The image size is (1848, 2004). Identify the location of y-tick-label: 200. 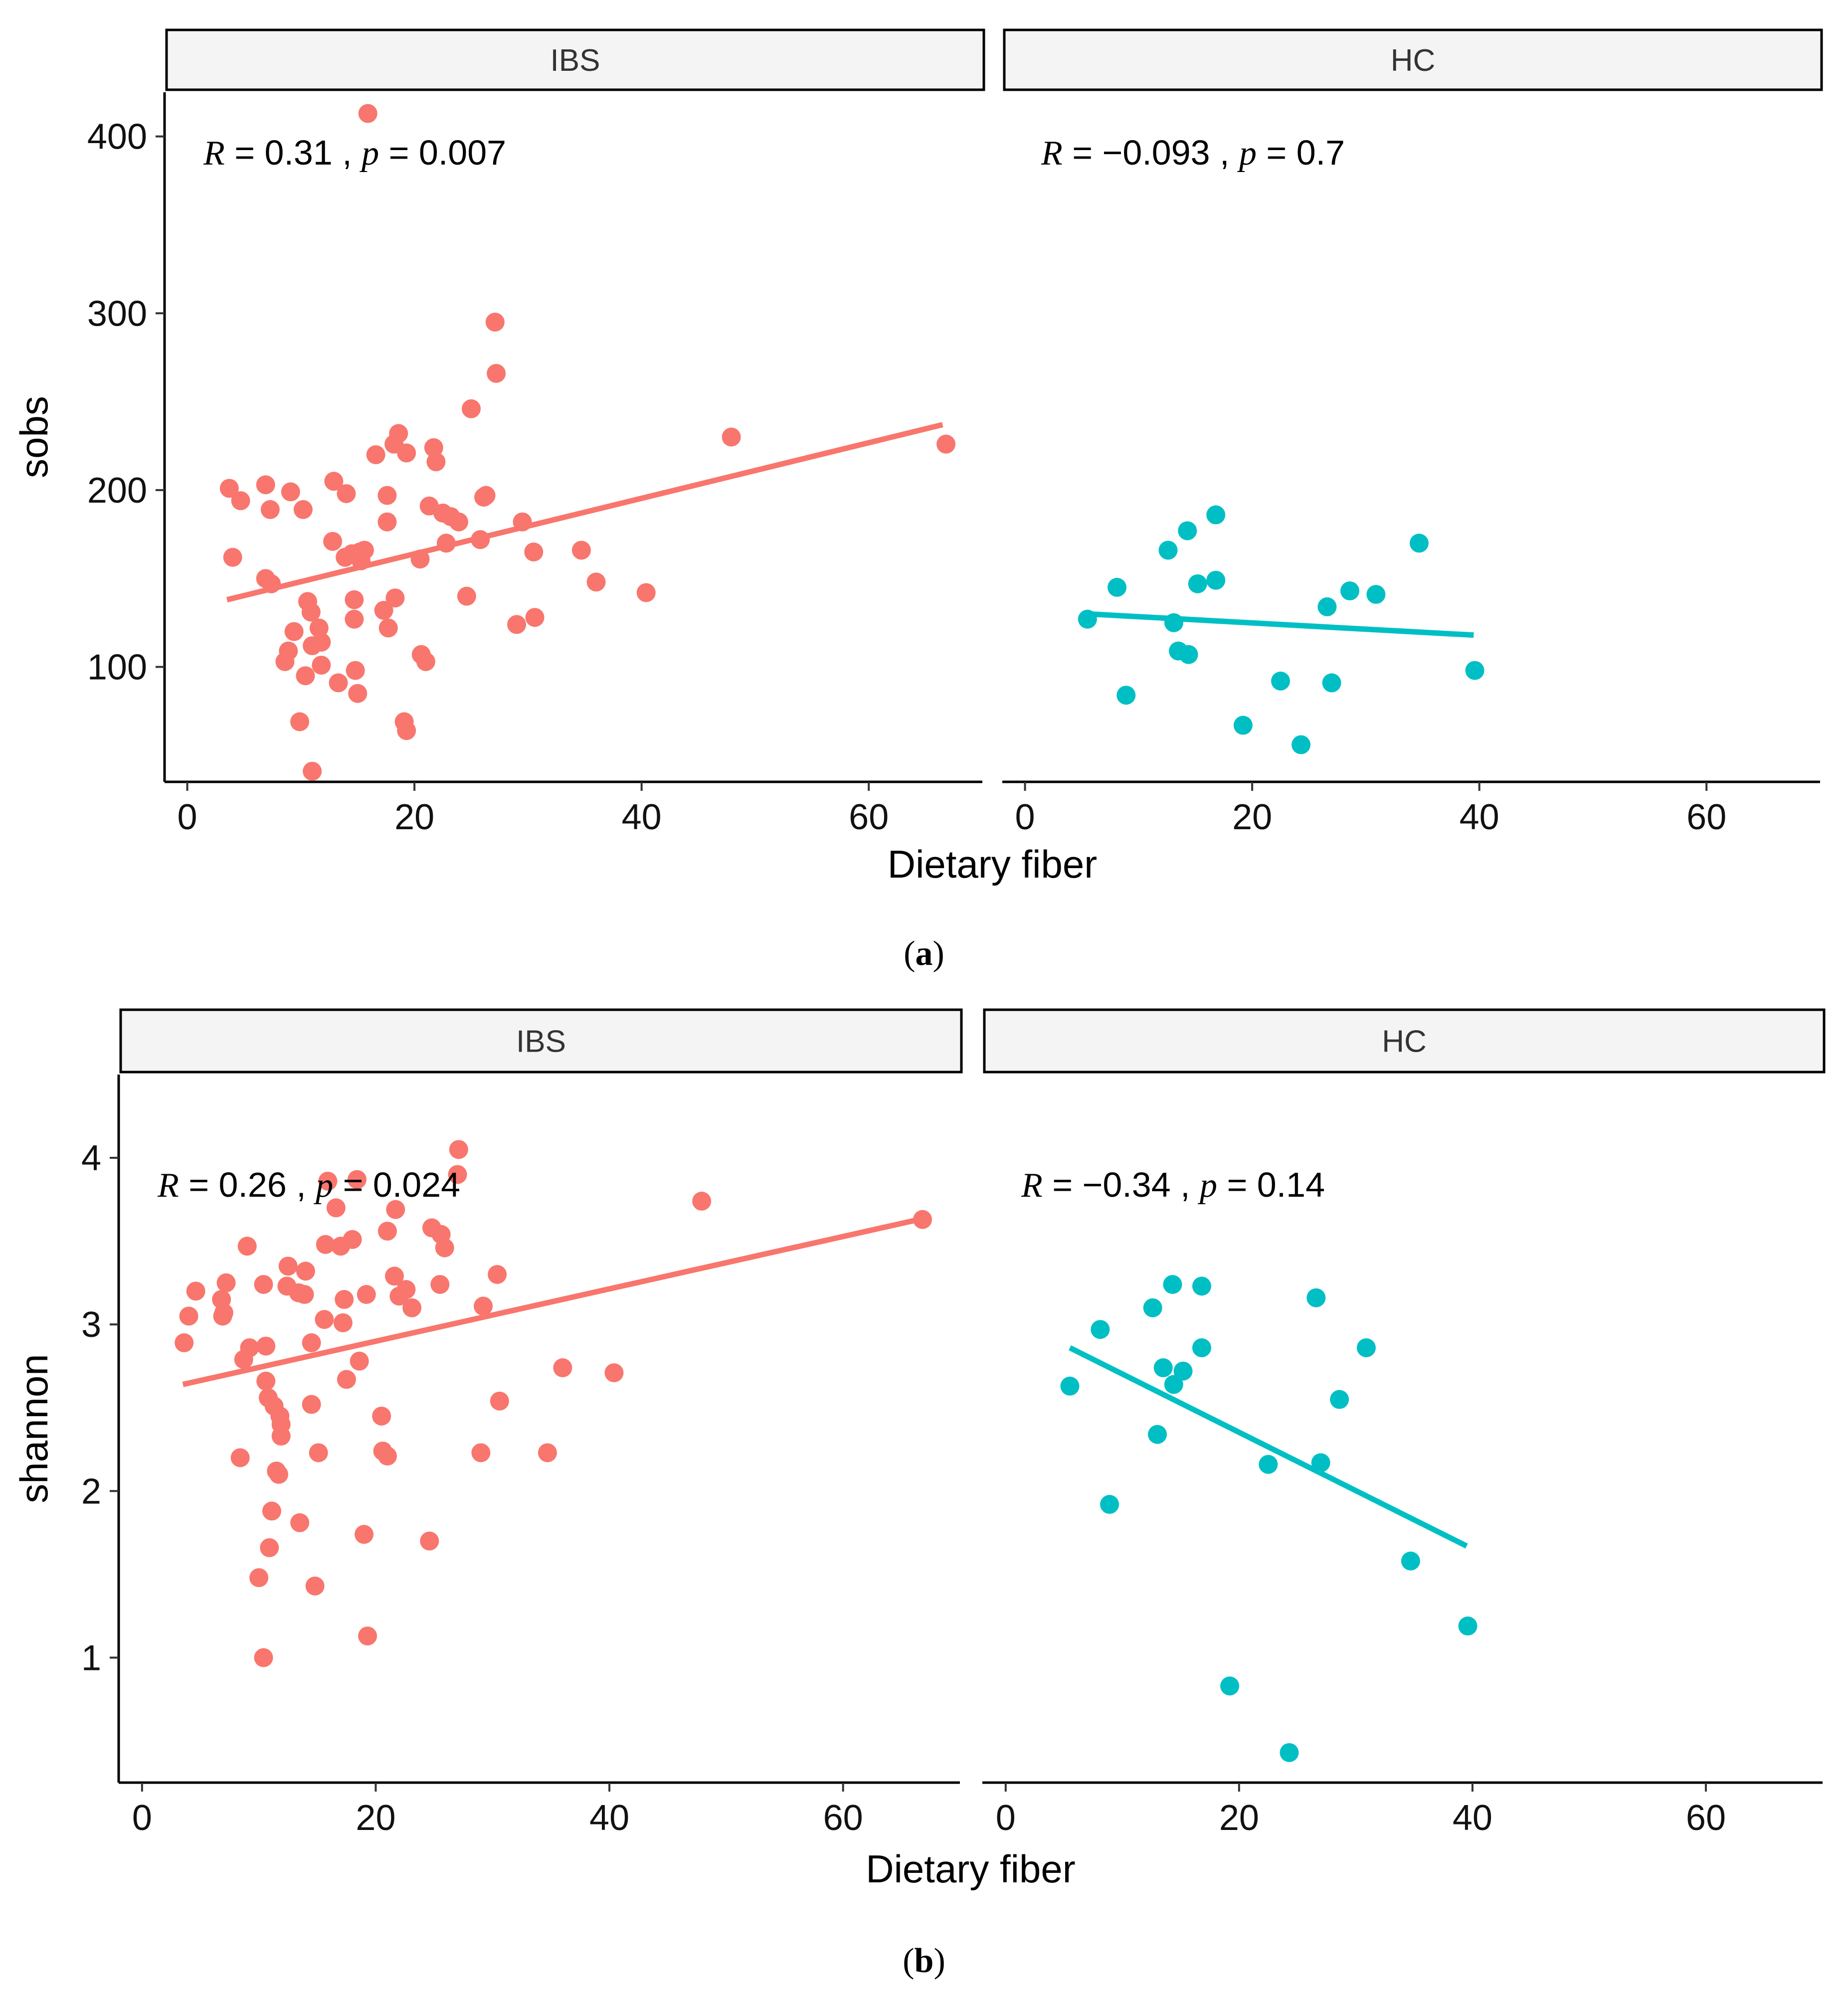
(117, 491).